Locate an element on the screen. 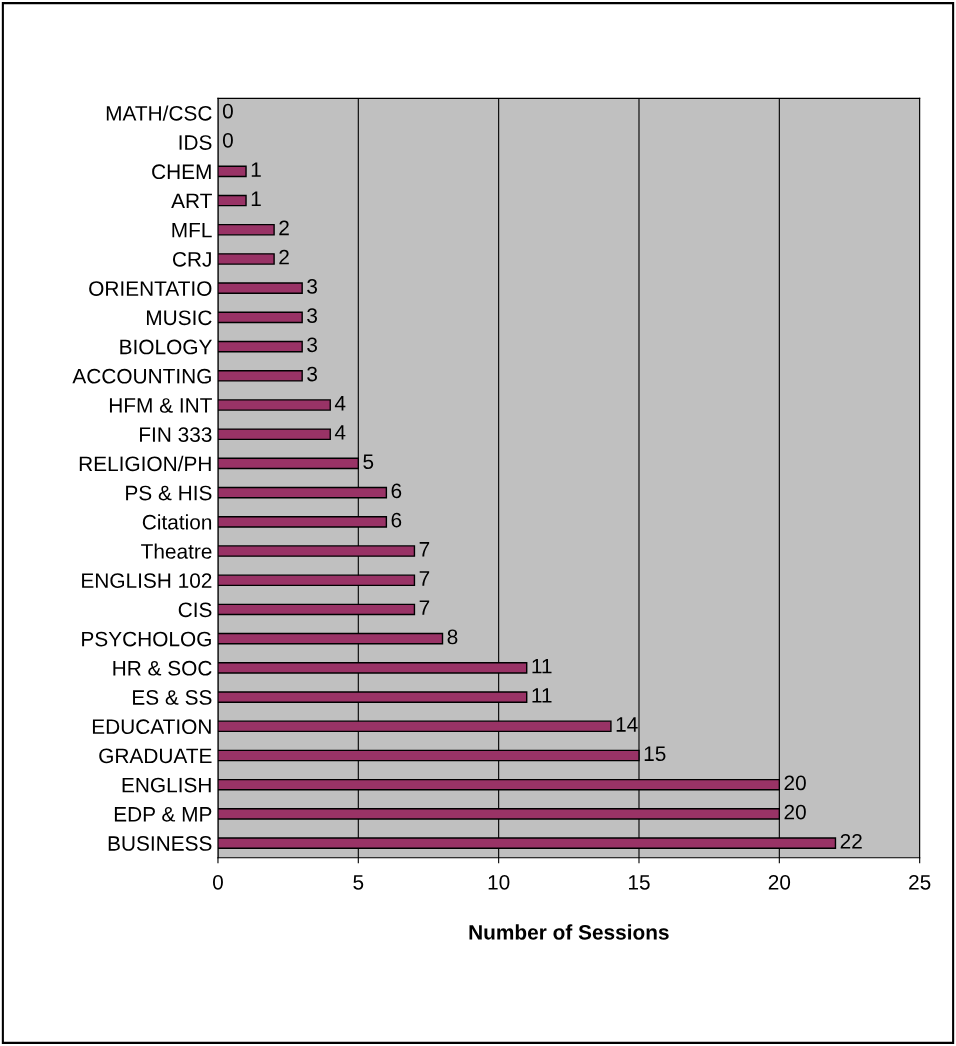 Image resolution: width=956 pixels, height=1046 pixels. y-tick-label: Citation is located at coordinates (177, 522).